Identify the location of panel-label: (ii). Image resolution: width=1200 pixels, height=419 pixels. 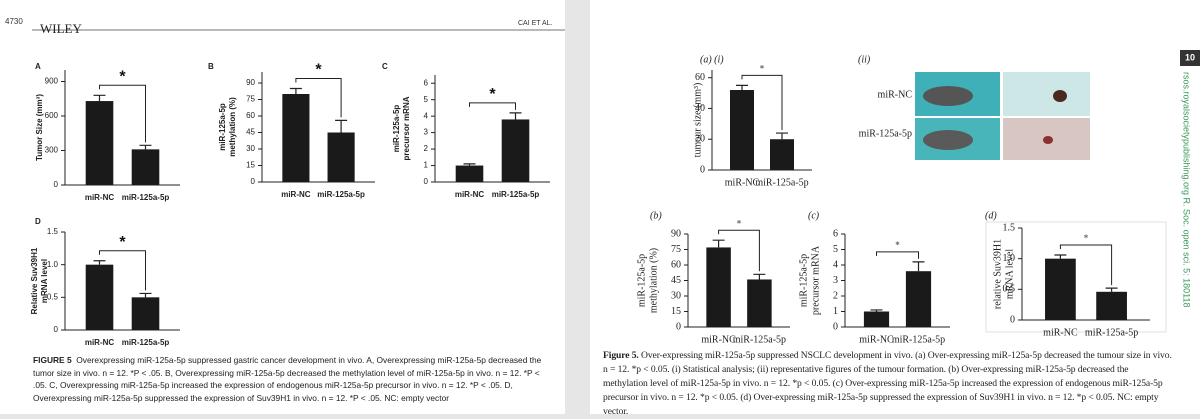
(864, 59).